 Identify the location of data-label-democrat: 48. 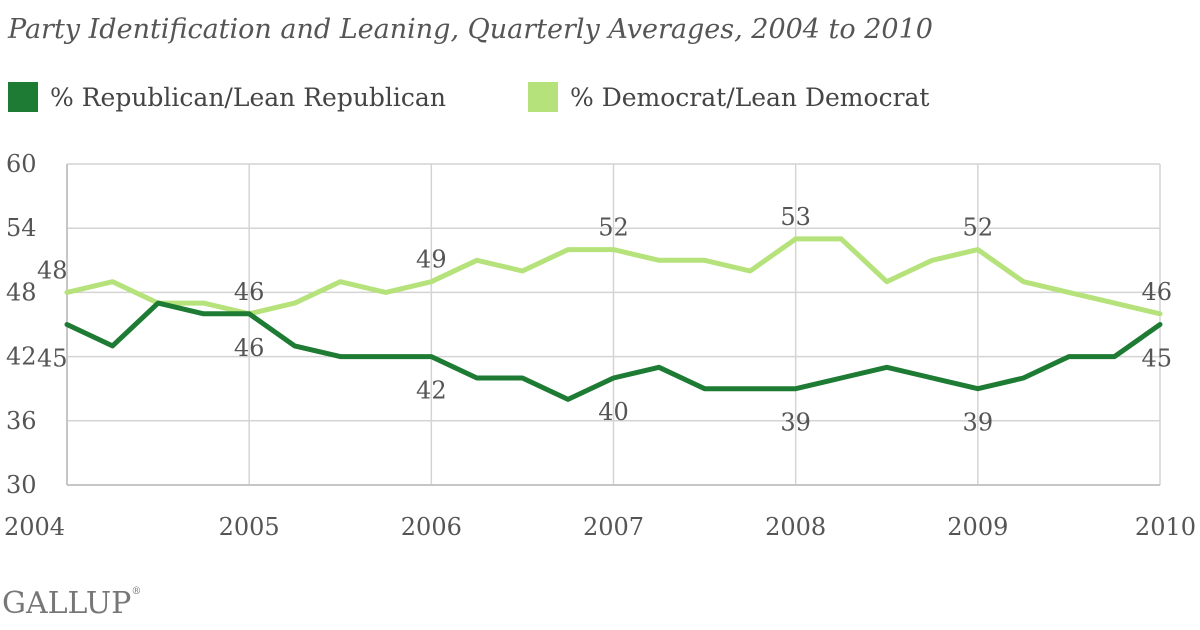
(52, 270).